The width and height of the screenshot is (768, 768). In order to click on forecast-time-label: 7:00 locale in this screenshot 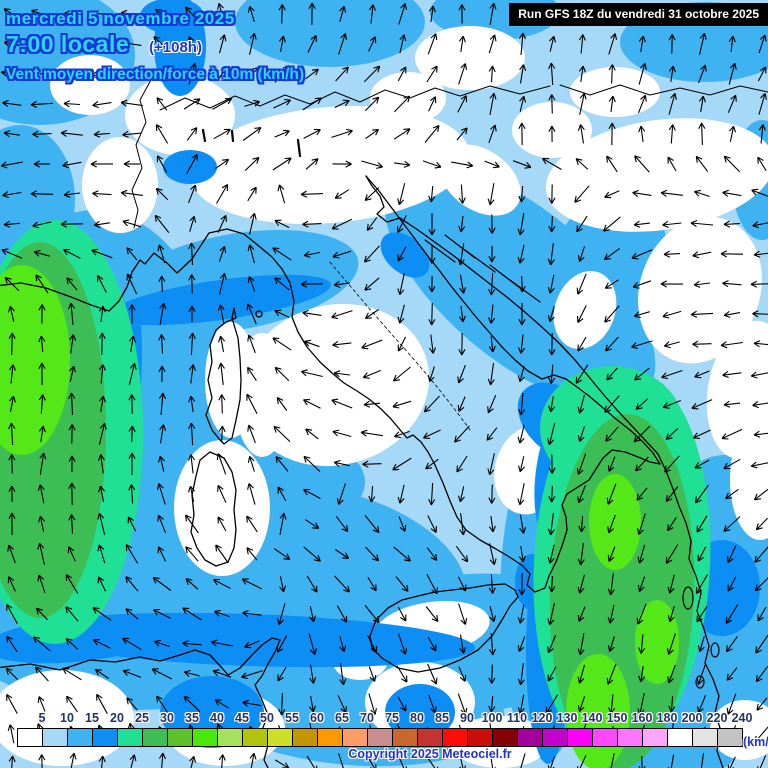, I will do `click(68, 44)`.